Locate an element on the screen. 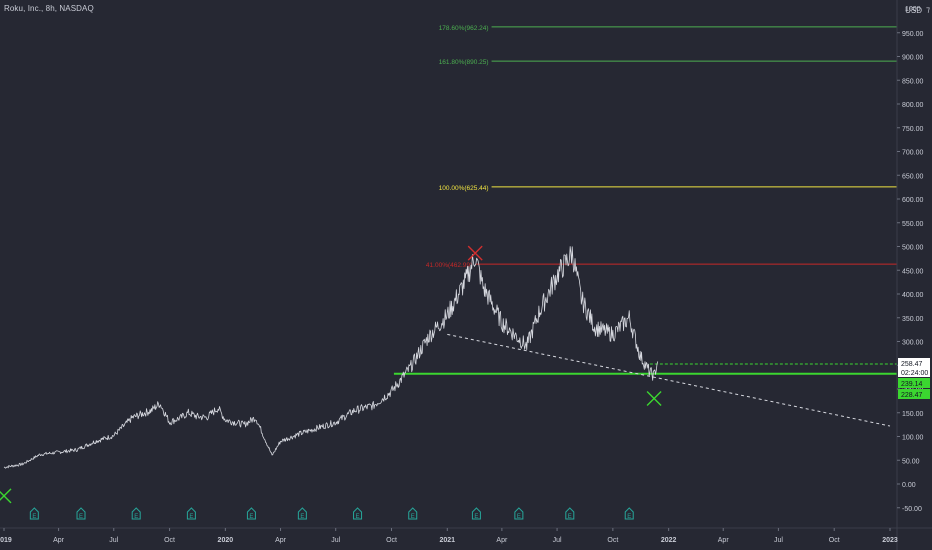 The width and height of the screenshot is (932, 550). y-tick-label: 500.00 is located at coordinates (913, 248).